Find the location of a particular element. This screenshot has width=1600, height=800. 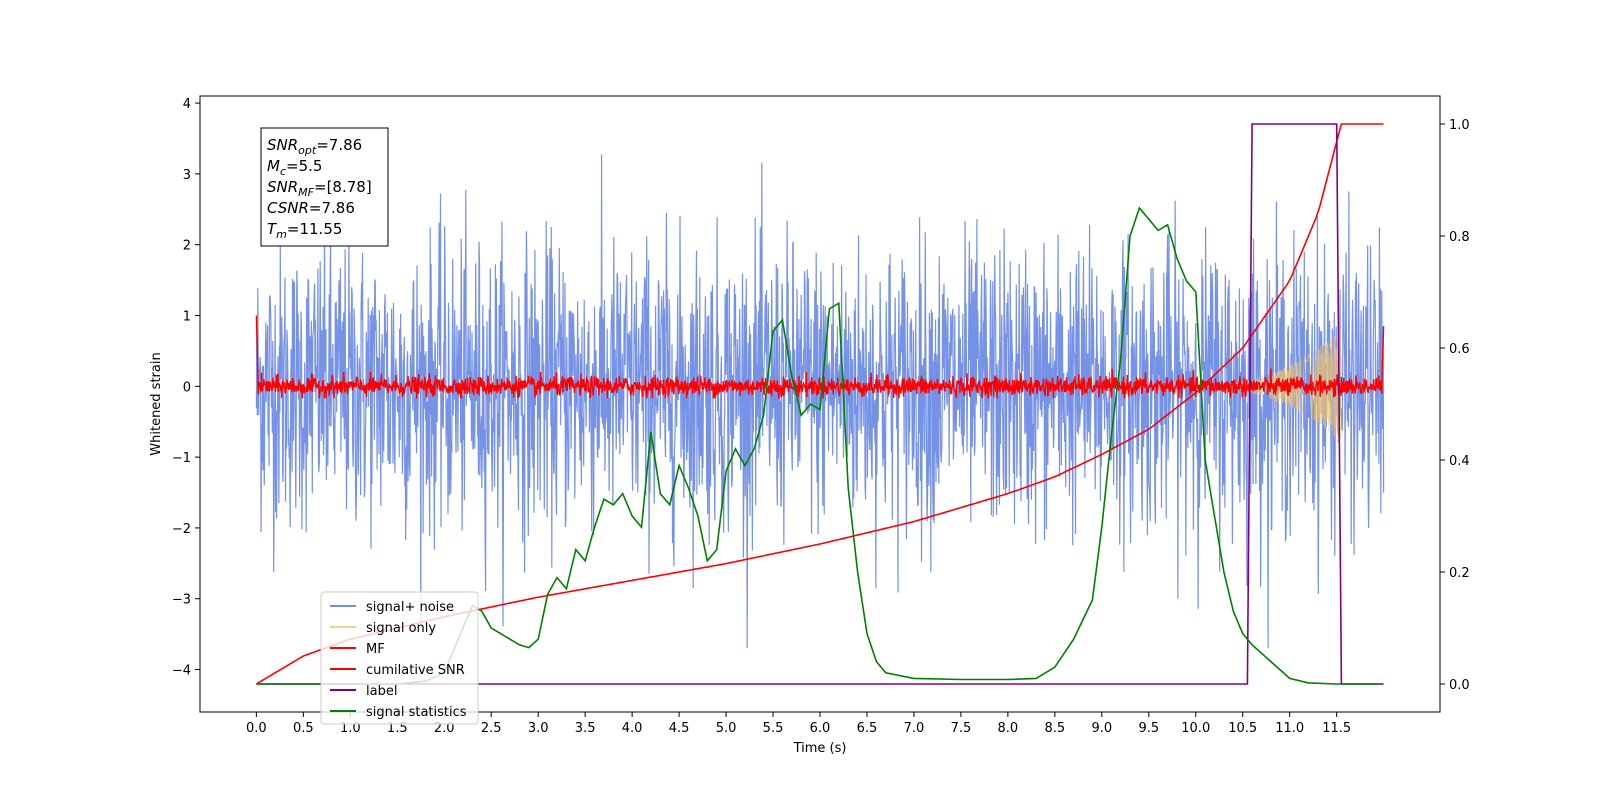

left-y-tick-label: −2 is located at coordinates (181, 529).